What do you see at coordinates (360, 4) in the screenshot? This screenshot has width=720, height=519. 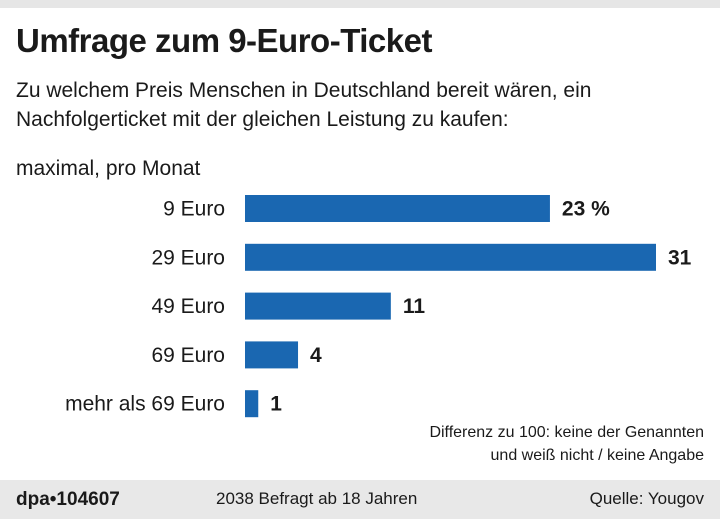 I see `top-strip` at bounding box center [360, 4].